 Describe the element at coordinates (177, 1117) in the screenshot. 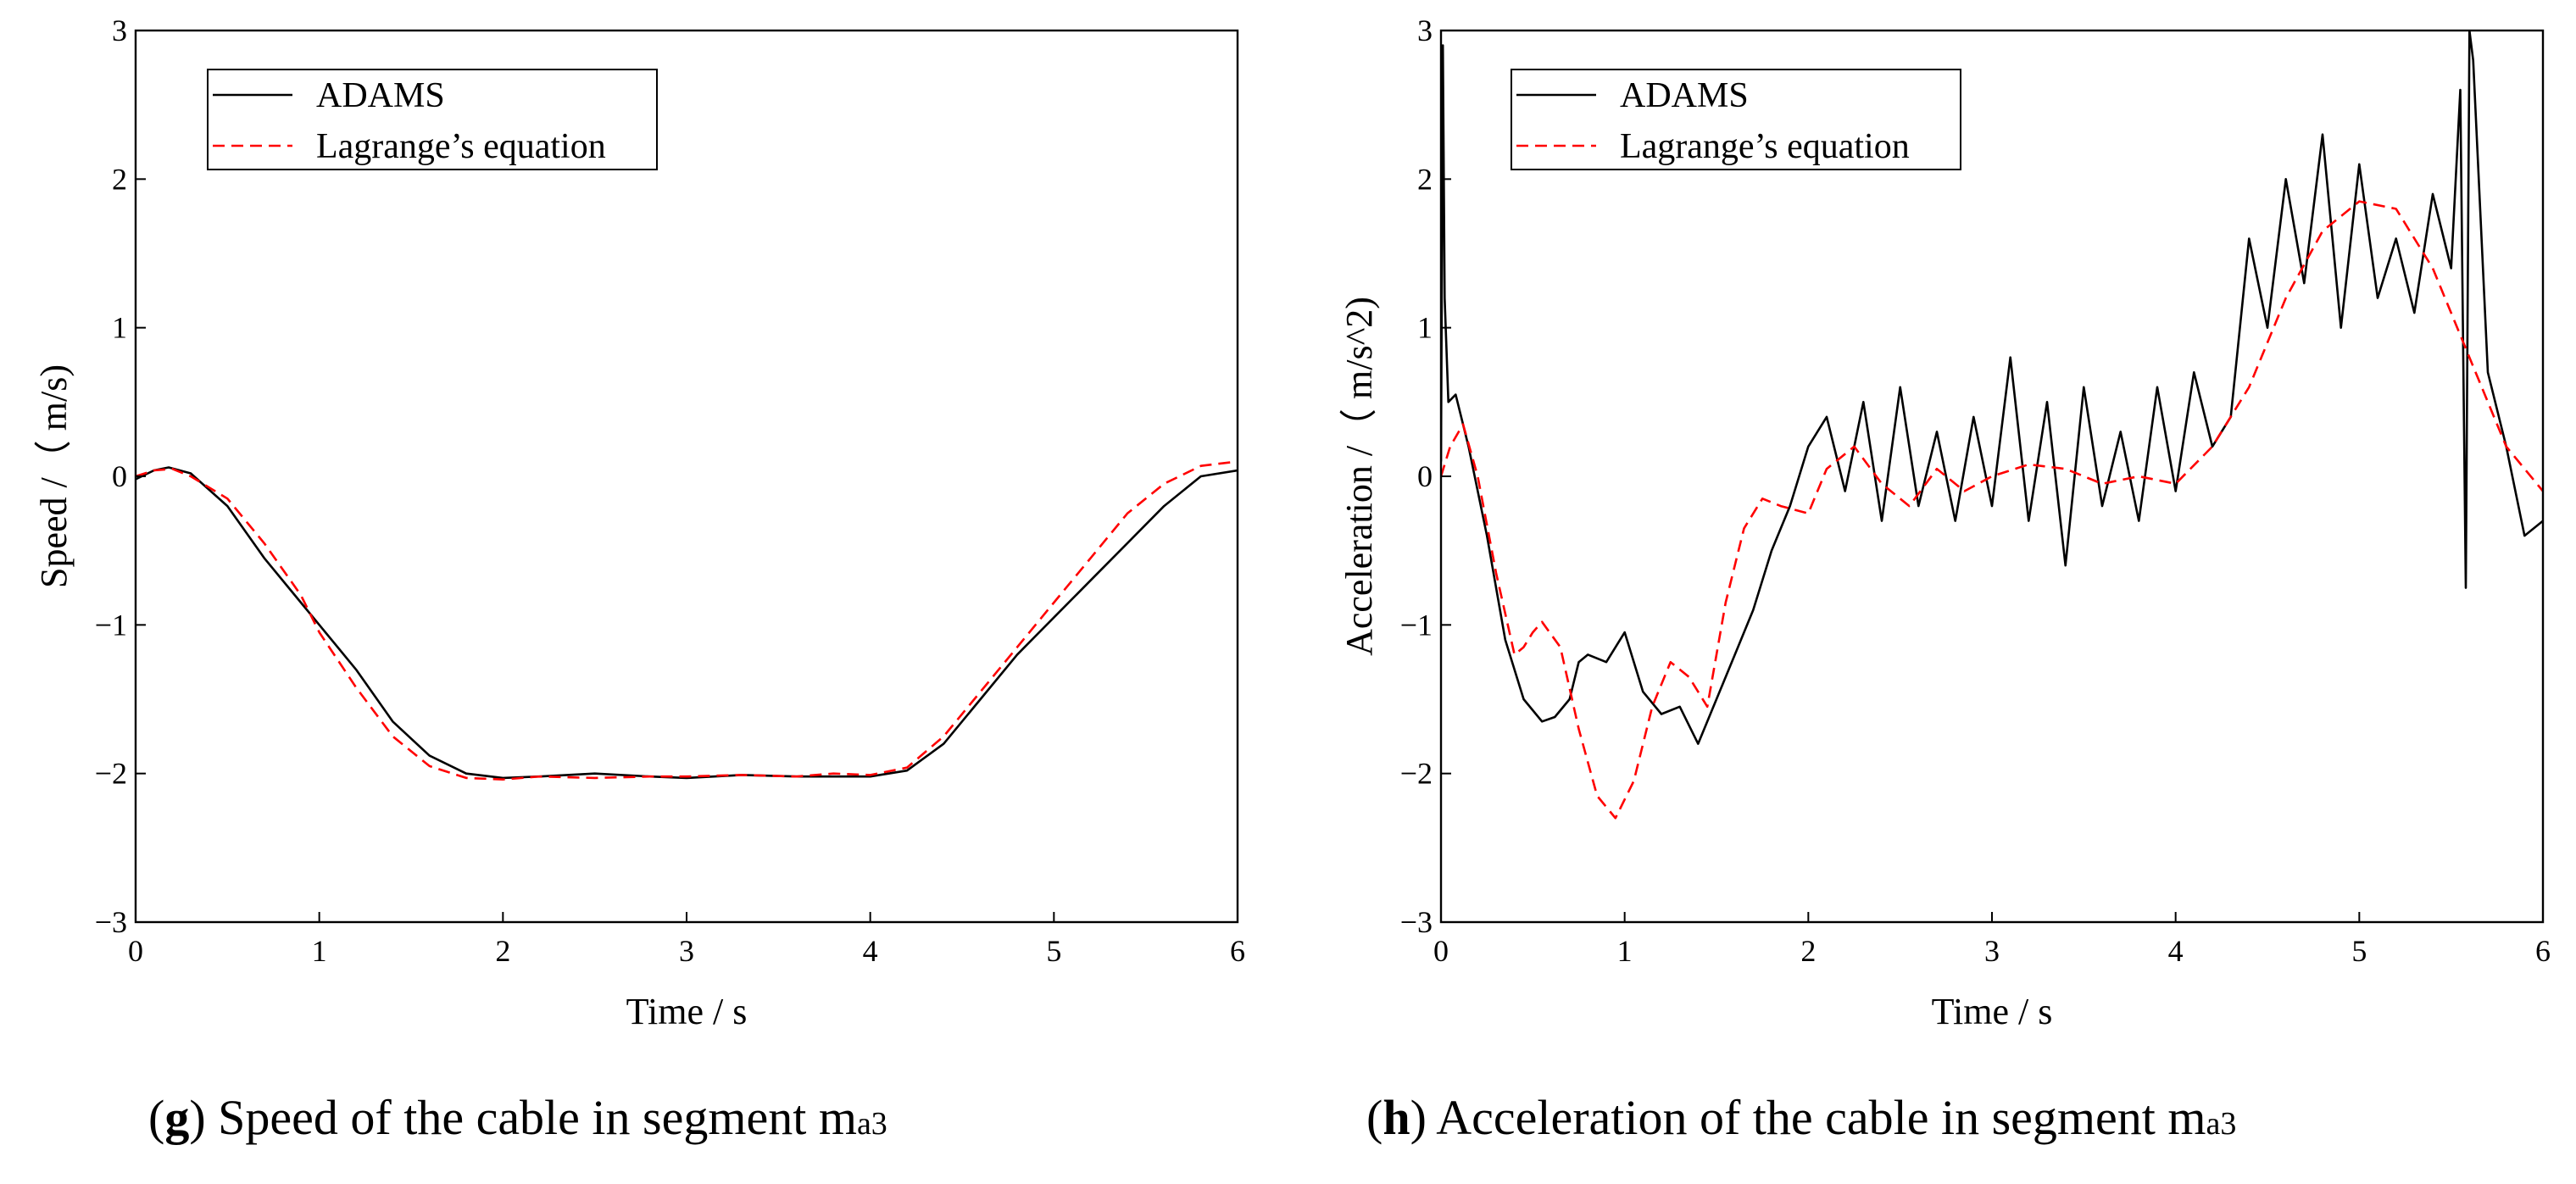

I see `caption-g-letter: g` at that location.